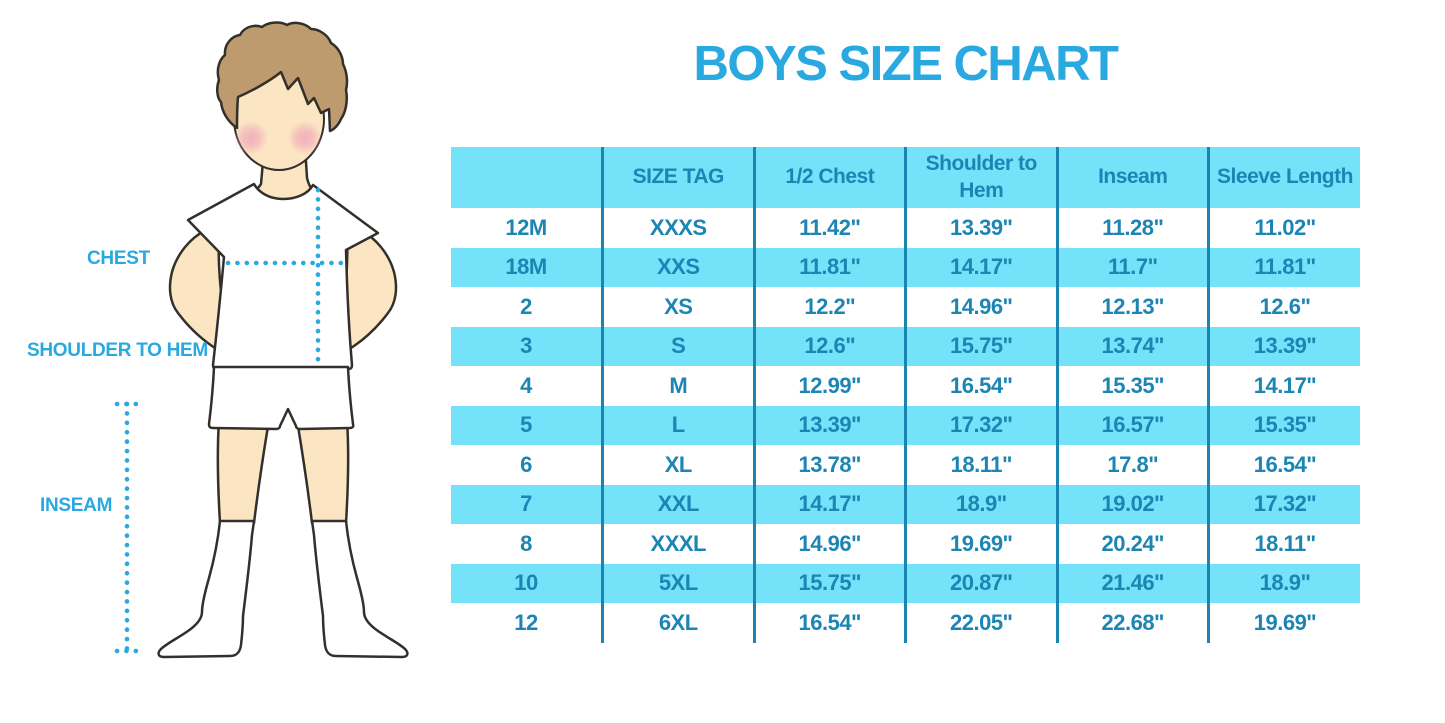 This screenshot has height=723, width=1445. What do you see at coordinates (677, 386) in the screenshot?
I see `measurement-cell: M` at bounding box center [677, 386].